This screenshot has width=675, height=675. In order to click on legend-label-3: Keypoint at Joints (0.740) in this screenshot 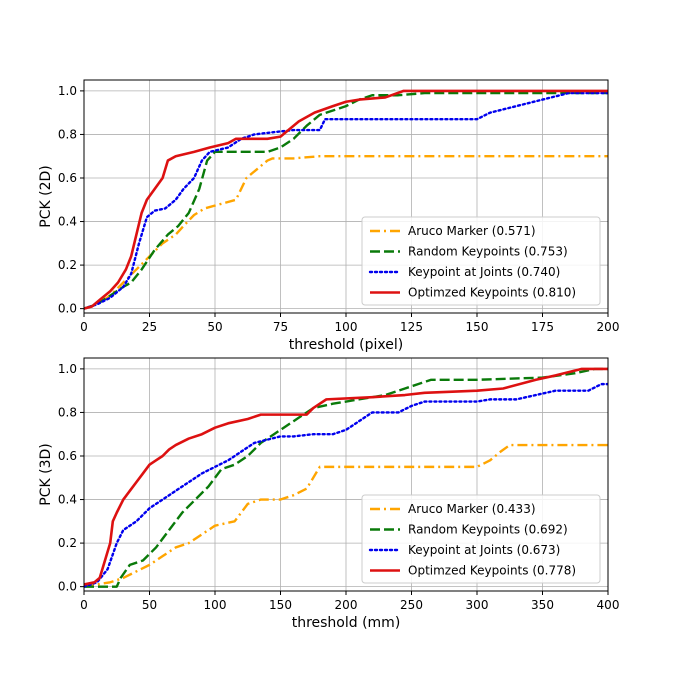, I will do `click(484, 272)`.